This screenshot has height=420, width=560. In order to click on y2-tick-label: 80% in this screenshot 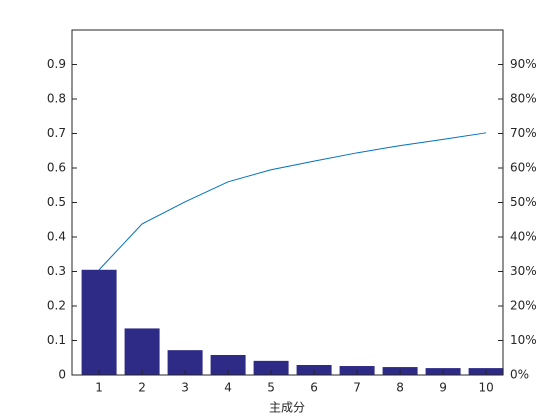, I will do `click(523, 99)`.